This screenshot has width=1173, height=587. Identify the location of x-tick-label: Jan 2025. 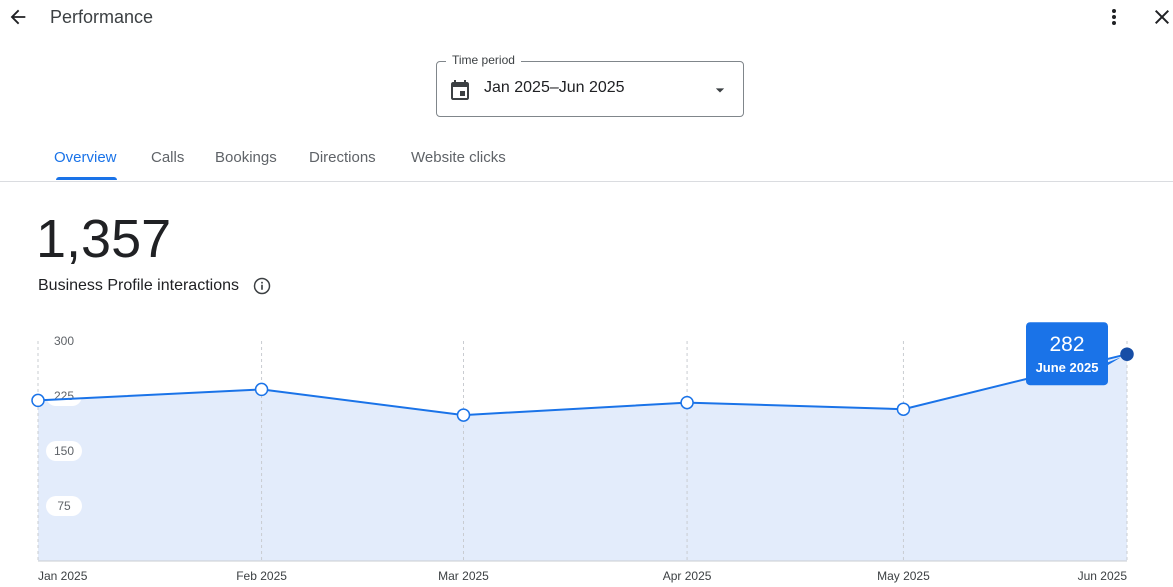
(63, 576).